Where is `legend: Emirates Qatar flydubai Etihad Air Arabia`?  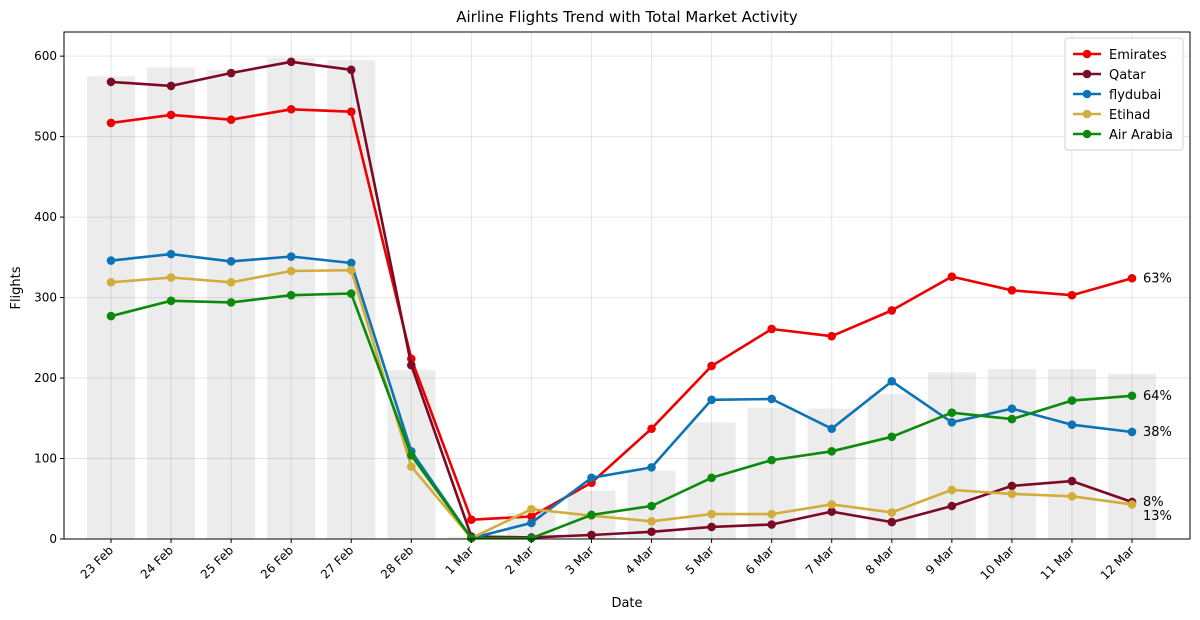 legend: Emirates Qatar flydubai Etihad Air Arabia is located at coordinates (1124, 94).